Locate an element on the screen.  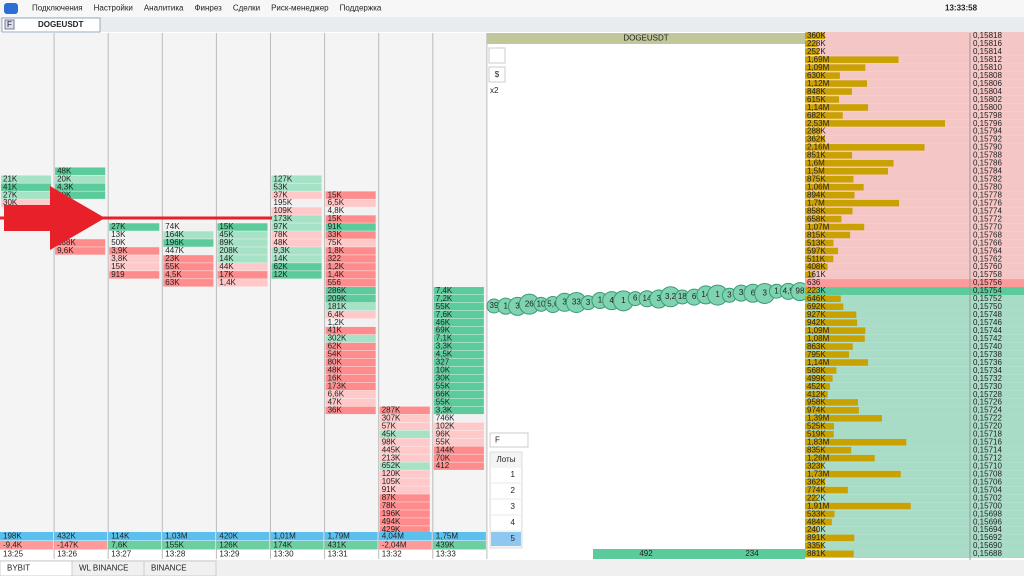
book-price: 0,15688 is located at coordinates (987, 553).